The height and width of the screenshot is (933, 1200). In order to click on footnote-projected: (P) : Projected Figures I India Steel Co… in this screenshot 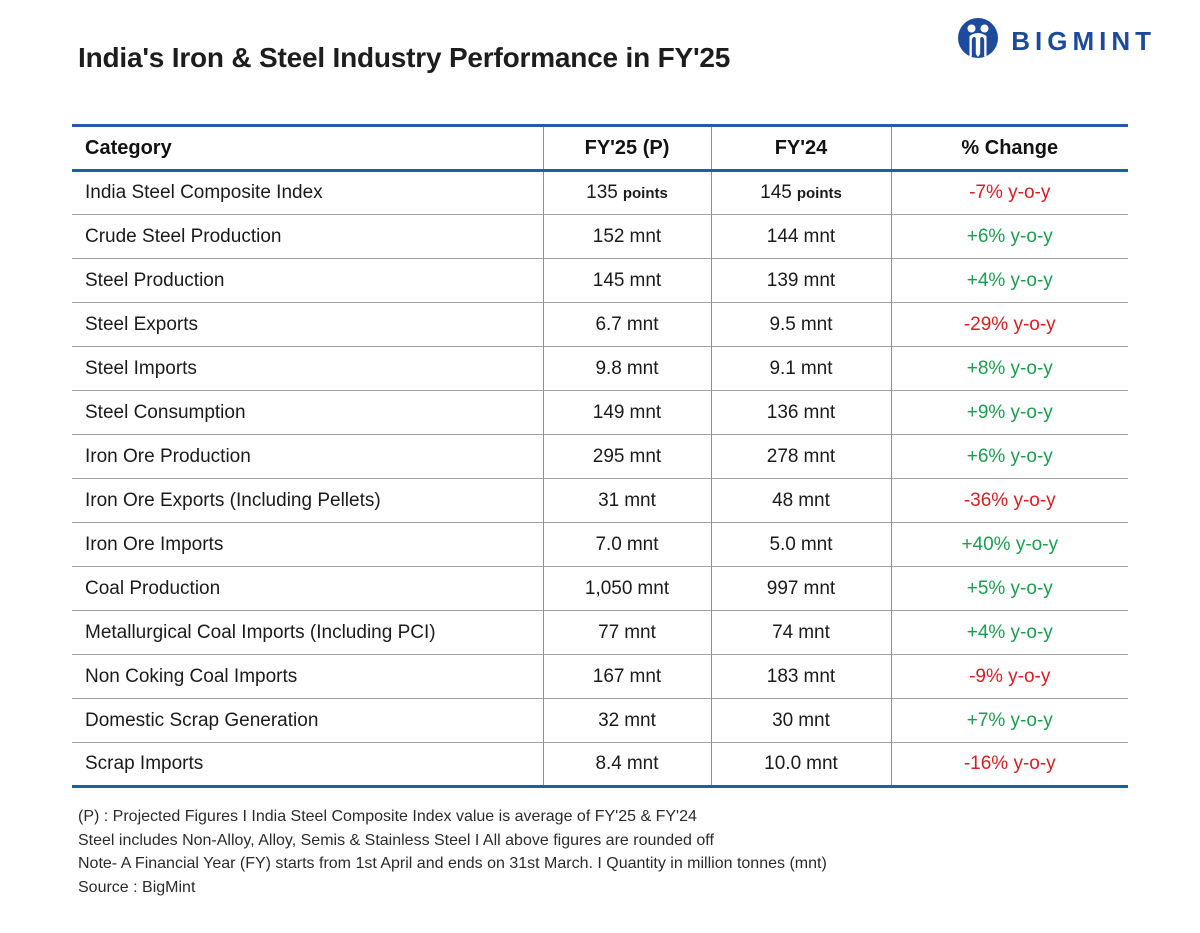, I will do `click(387, 816)`.